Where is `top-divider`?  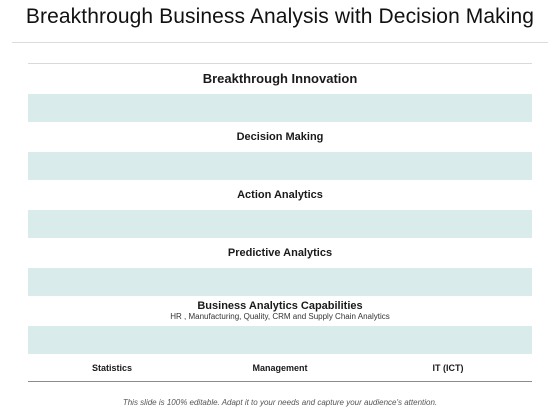 top-divider is located at coordinates (280, 63).